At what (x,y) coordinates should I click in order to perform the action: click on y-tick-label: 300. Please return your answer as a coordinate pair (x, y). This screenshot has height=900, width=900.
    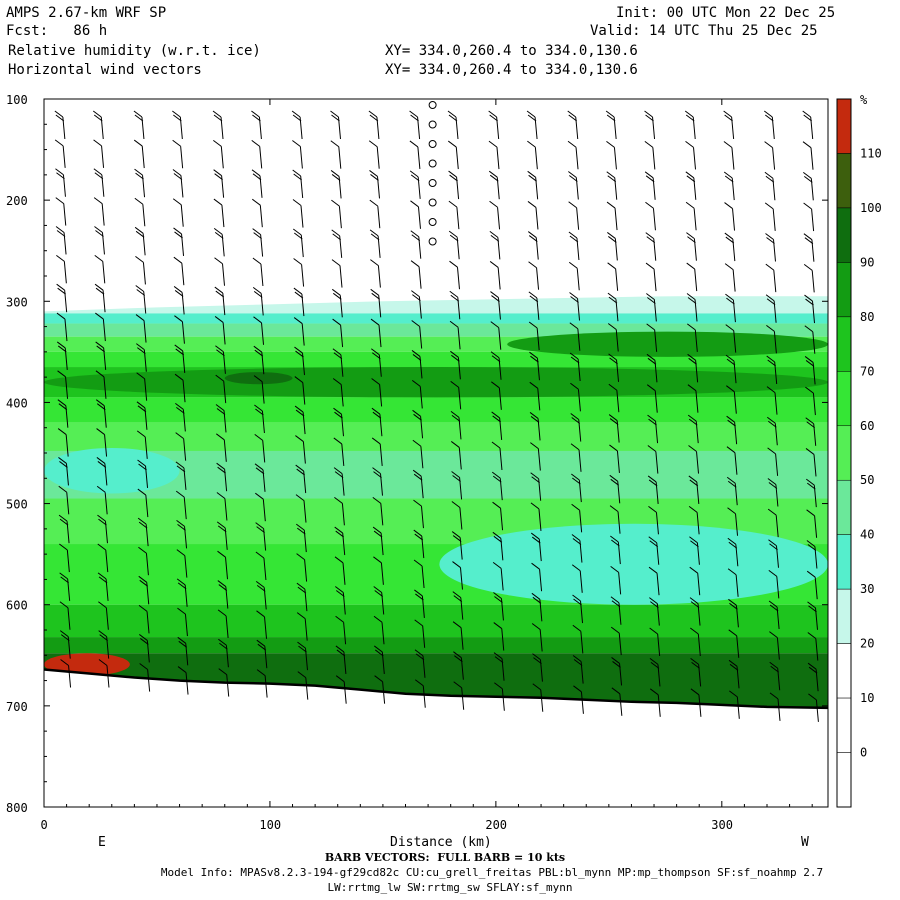
    Looking at the image, I should click on (17, 302).